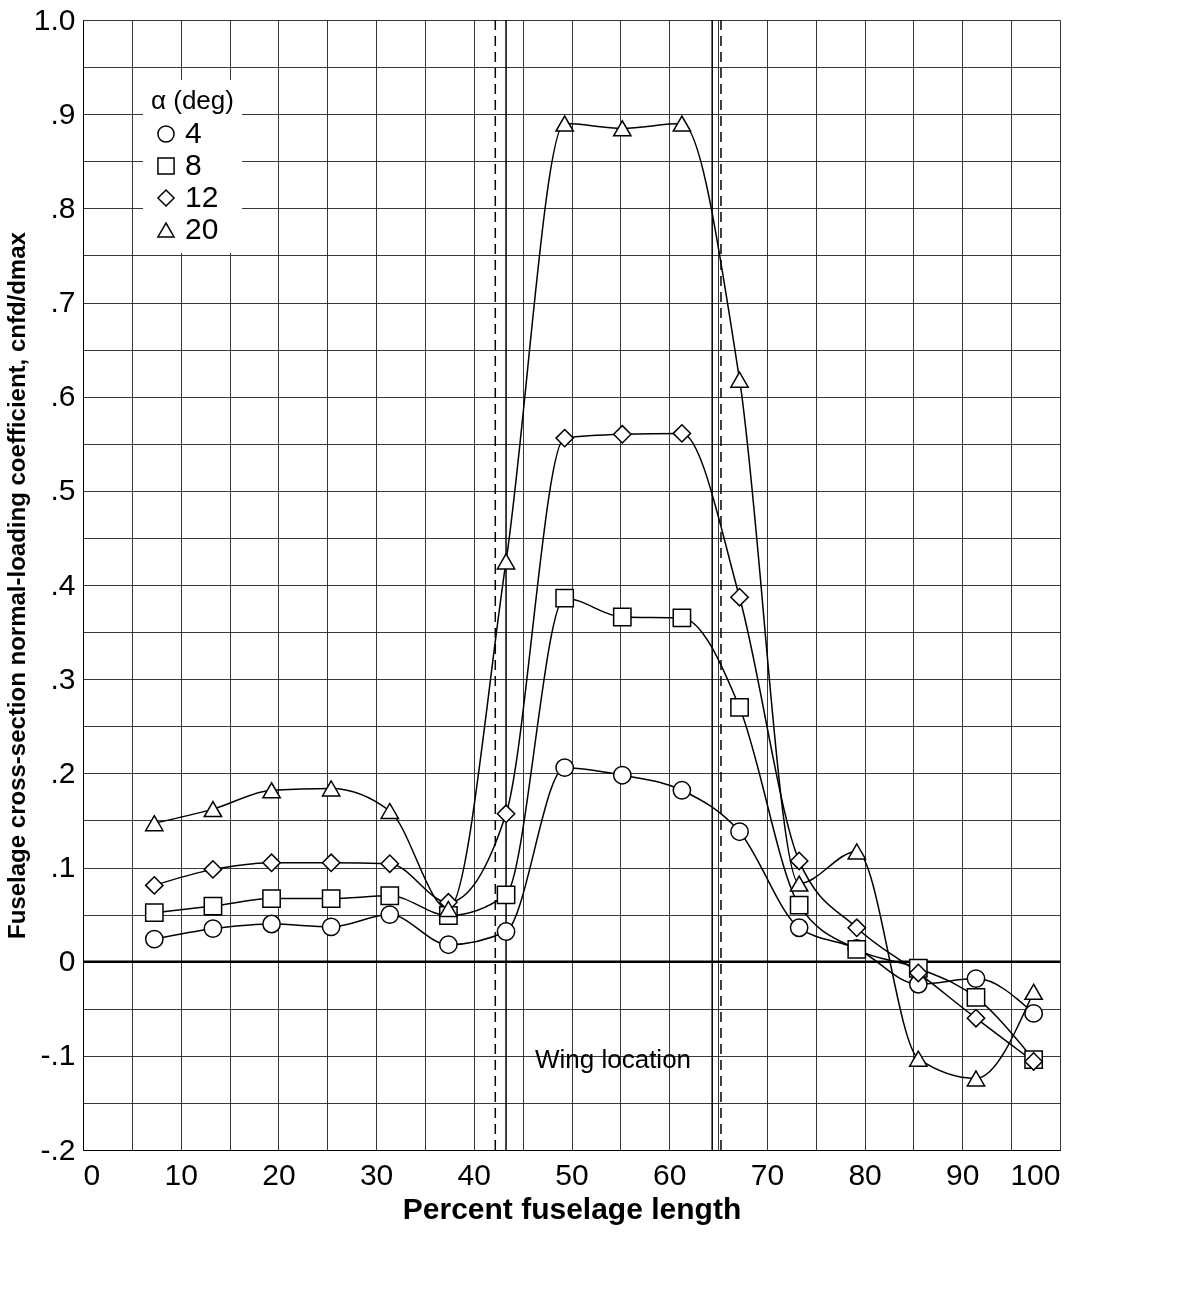 Image resolution: width=1181 pixels, height=1291 pixels. Describe the element at coordinates (1035, 1174) in the screenshot. I see `x-tick-label: 100` at that location.